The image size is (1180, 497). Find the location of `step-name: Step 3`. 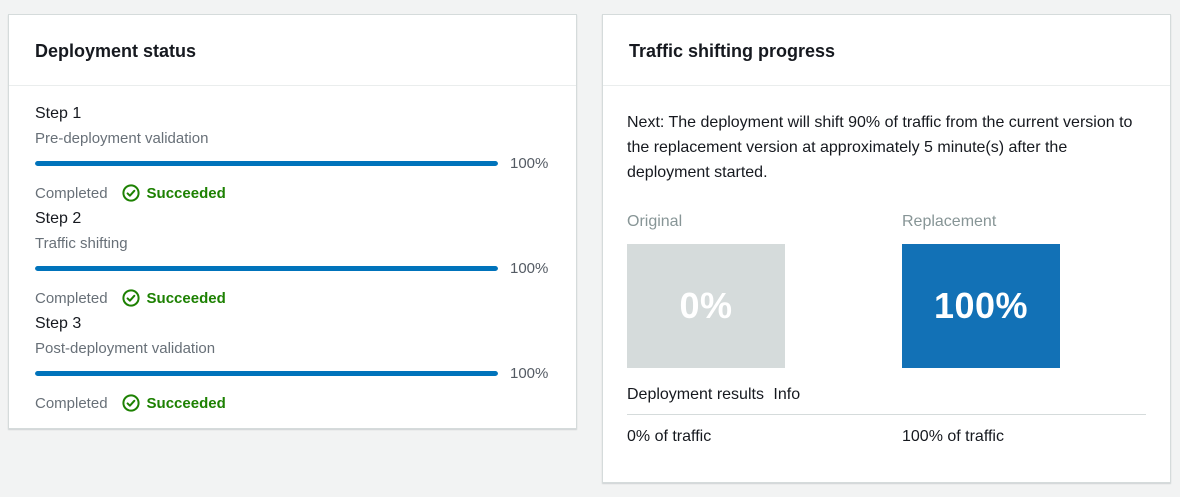

step-name: Step 3 is located at coordinates (58, 323).